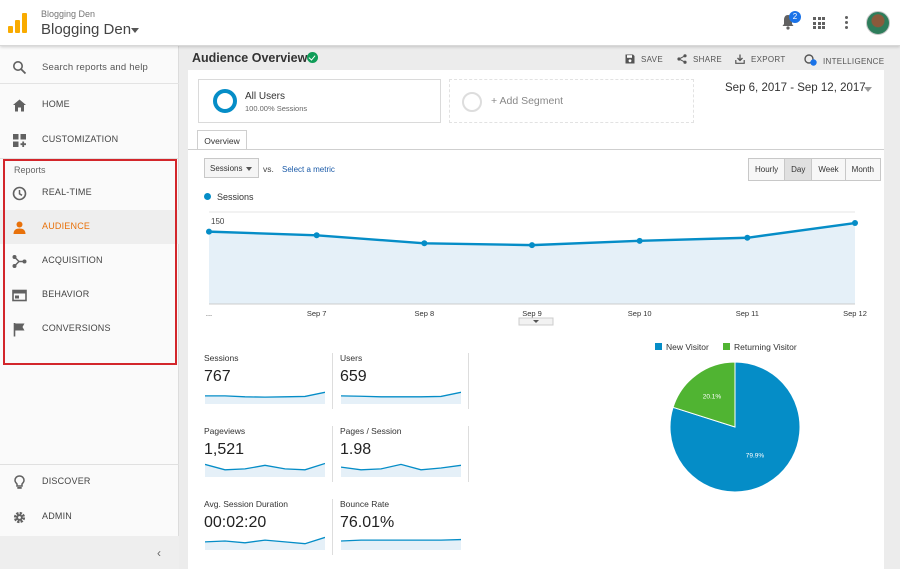 This screenshot has height=569, width=900. What do you see at coordinates (235, 522) in the screenshot?
I see `kpi-value: 00:02:20` at bounding box center [235, 522].